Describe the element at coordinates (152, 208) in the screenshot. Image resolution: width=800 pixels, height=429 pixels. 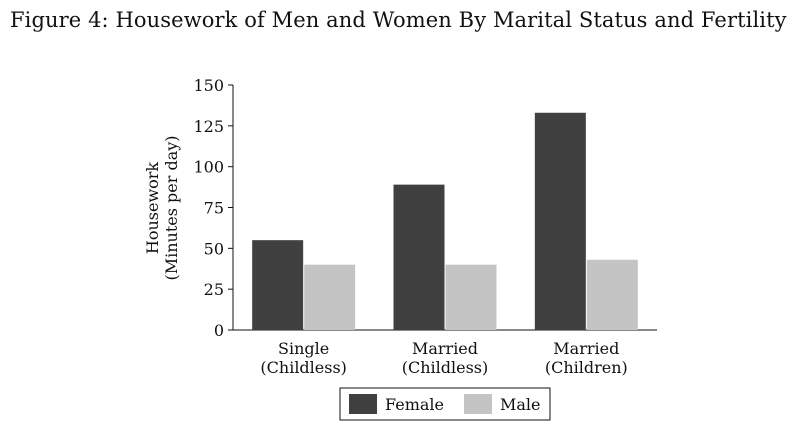
I see `y-axis-label-line: Housework` at that location.